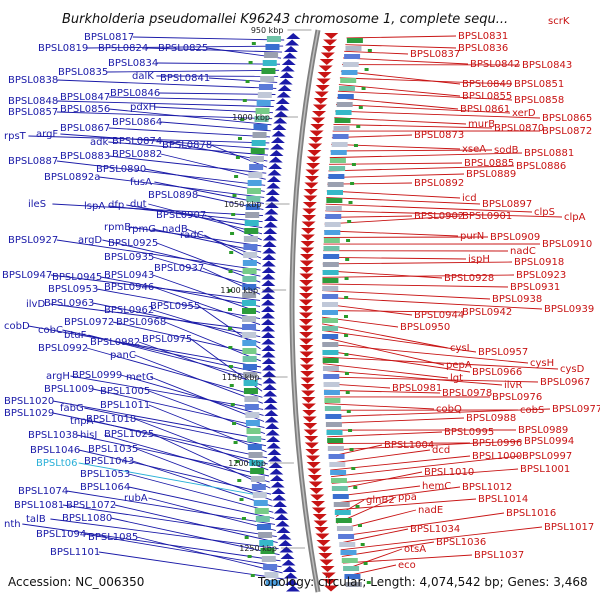 The height and width of the screenshot is (600, 600). Describe the element at coordinates (243, 204) in the screenshot. I see `tick-label: 1050 kbp` at that location.